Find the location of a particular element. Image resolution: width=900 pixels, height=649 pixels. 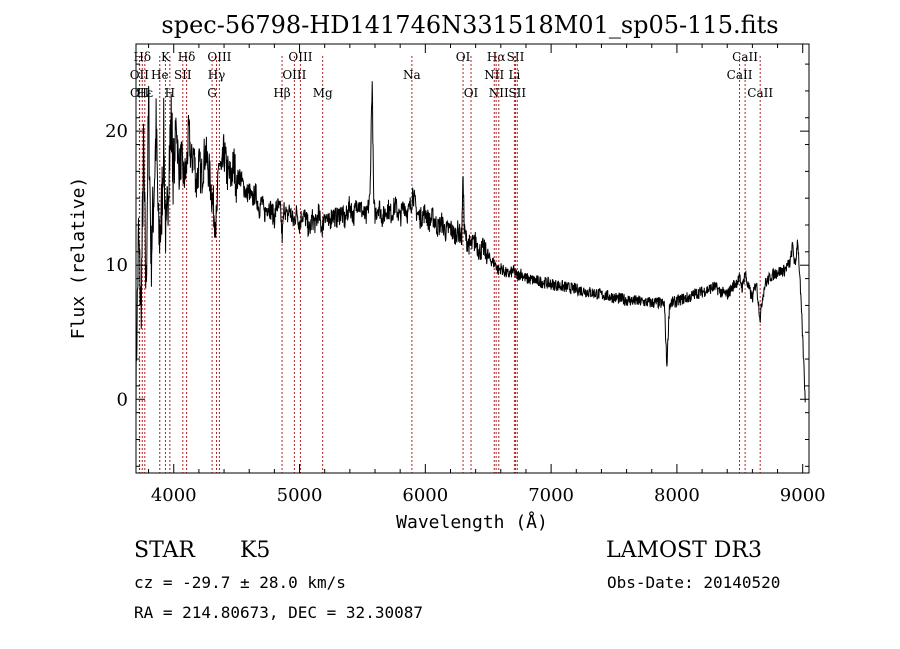

x-tick-label: 8000 is located at coordinates (677, 495).